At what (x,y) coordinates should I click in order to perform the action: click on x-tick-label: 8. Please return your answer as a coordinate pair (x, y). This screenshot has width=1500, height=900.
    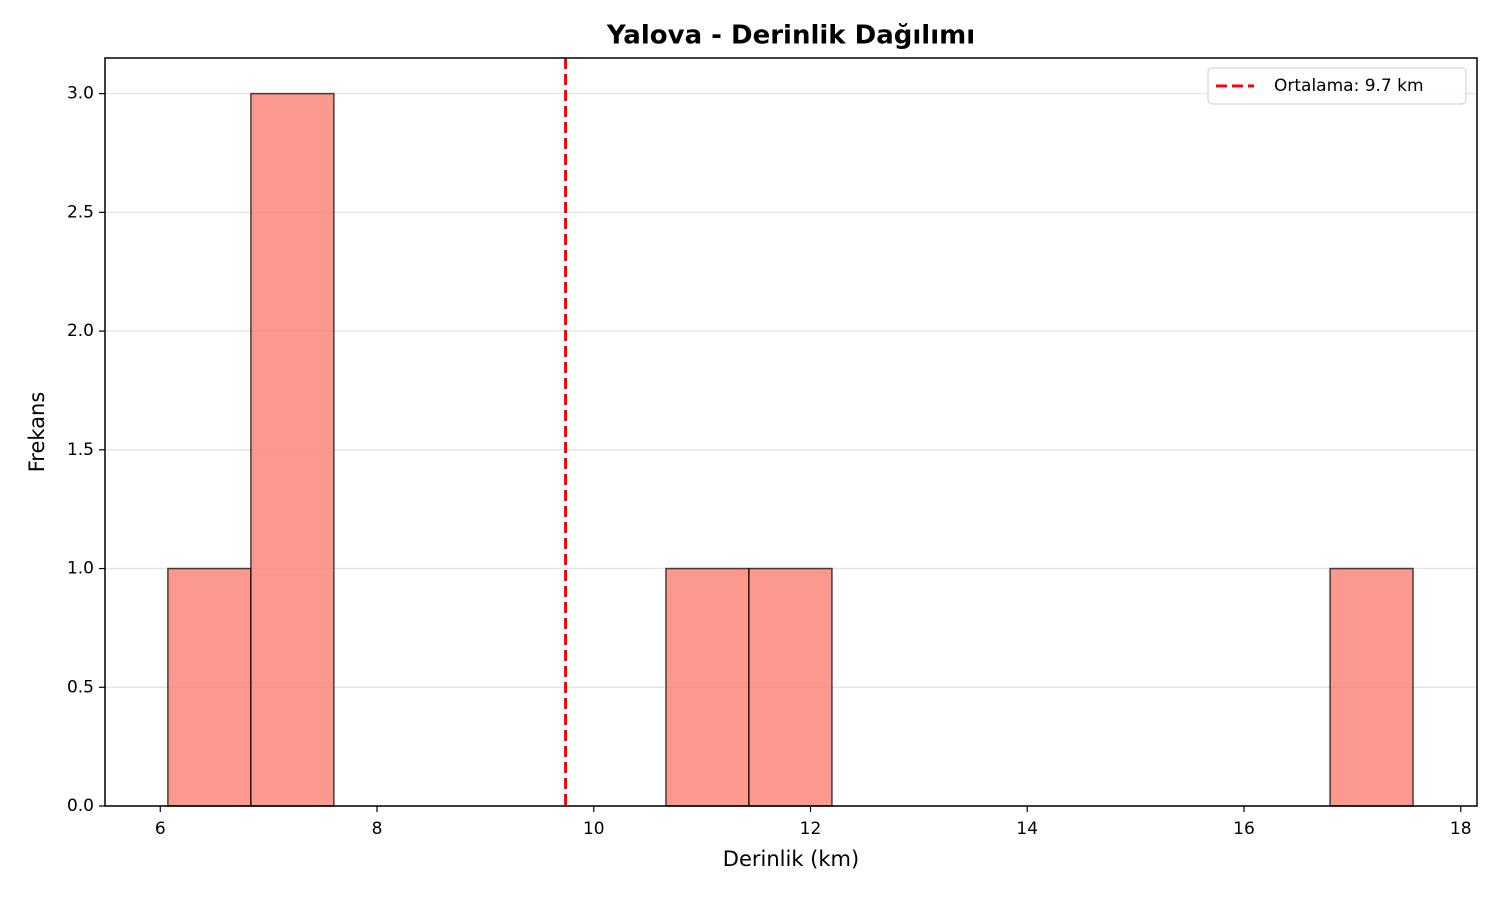
    Looking at the image, I should click on (377, 829).